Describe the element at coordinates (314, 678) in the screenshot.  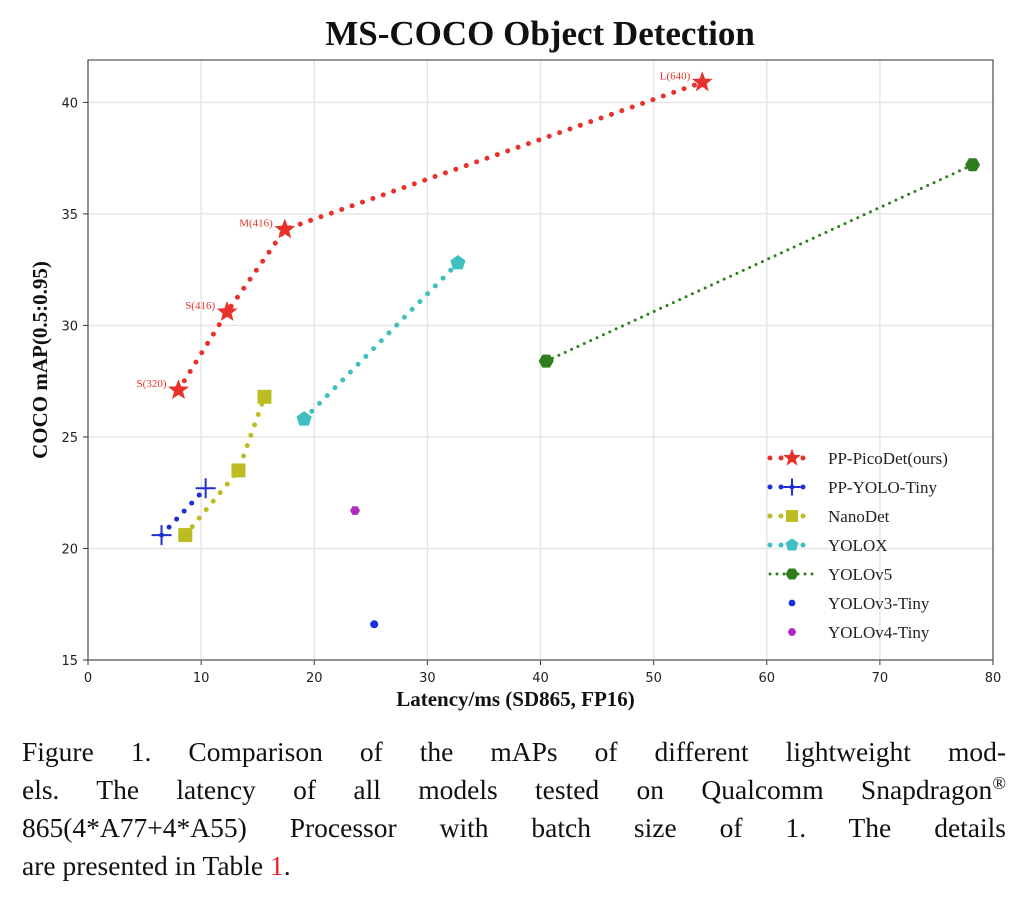
I see `x-tick-label: 20` at that location.